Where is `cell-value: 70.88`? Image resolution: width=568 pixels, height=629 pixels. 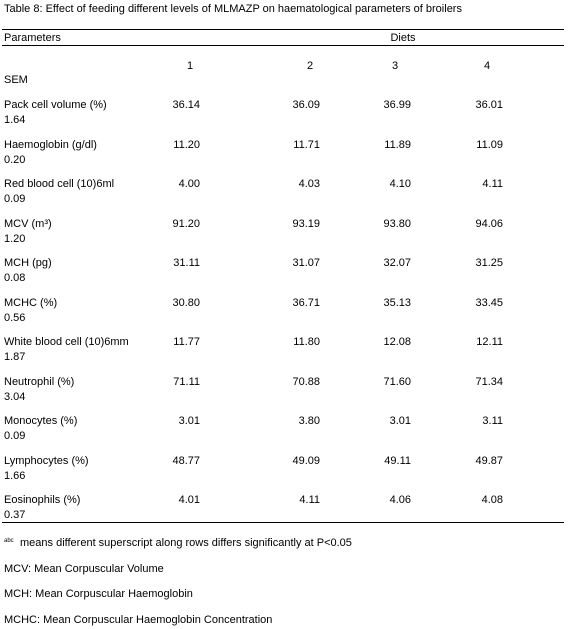
cell-value: 70.88 is located at coordinates (306, 381).